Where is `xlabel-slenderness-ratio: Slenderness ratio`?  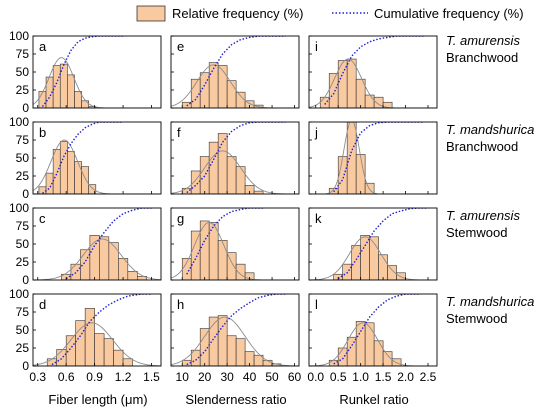 xlabel-slenderness-ratio: Slenderness ratio is located at coordinates (235, 399).